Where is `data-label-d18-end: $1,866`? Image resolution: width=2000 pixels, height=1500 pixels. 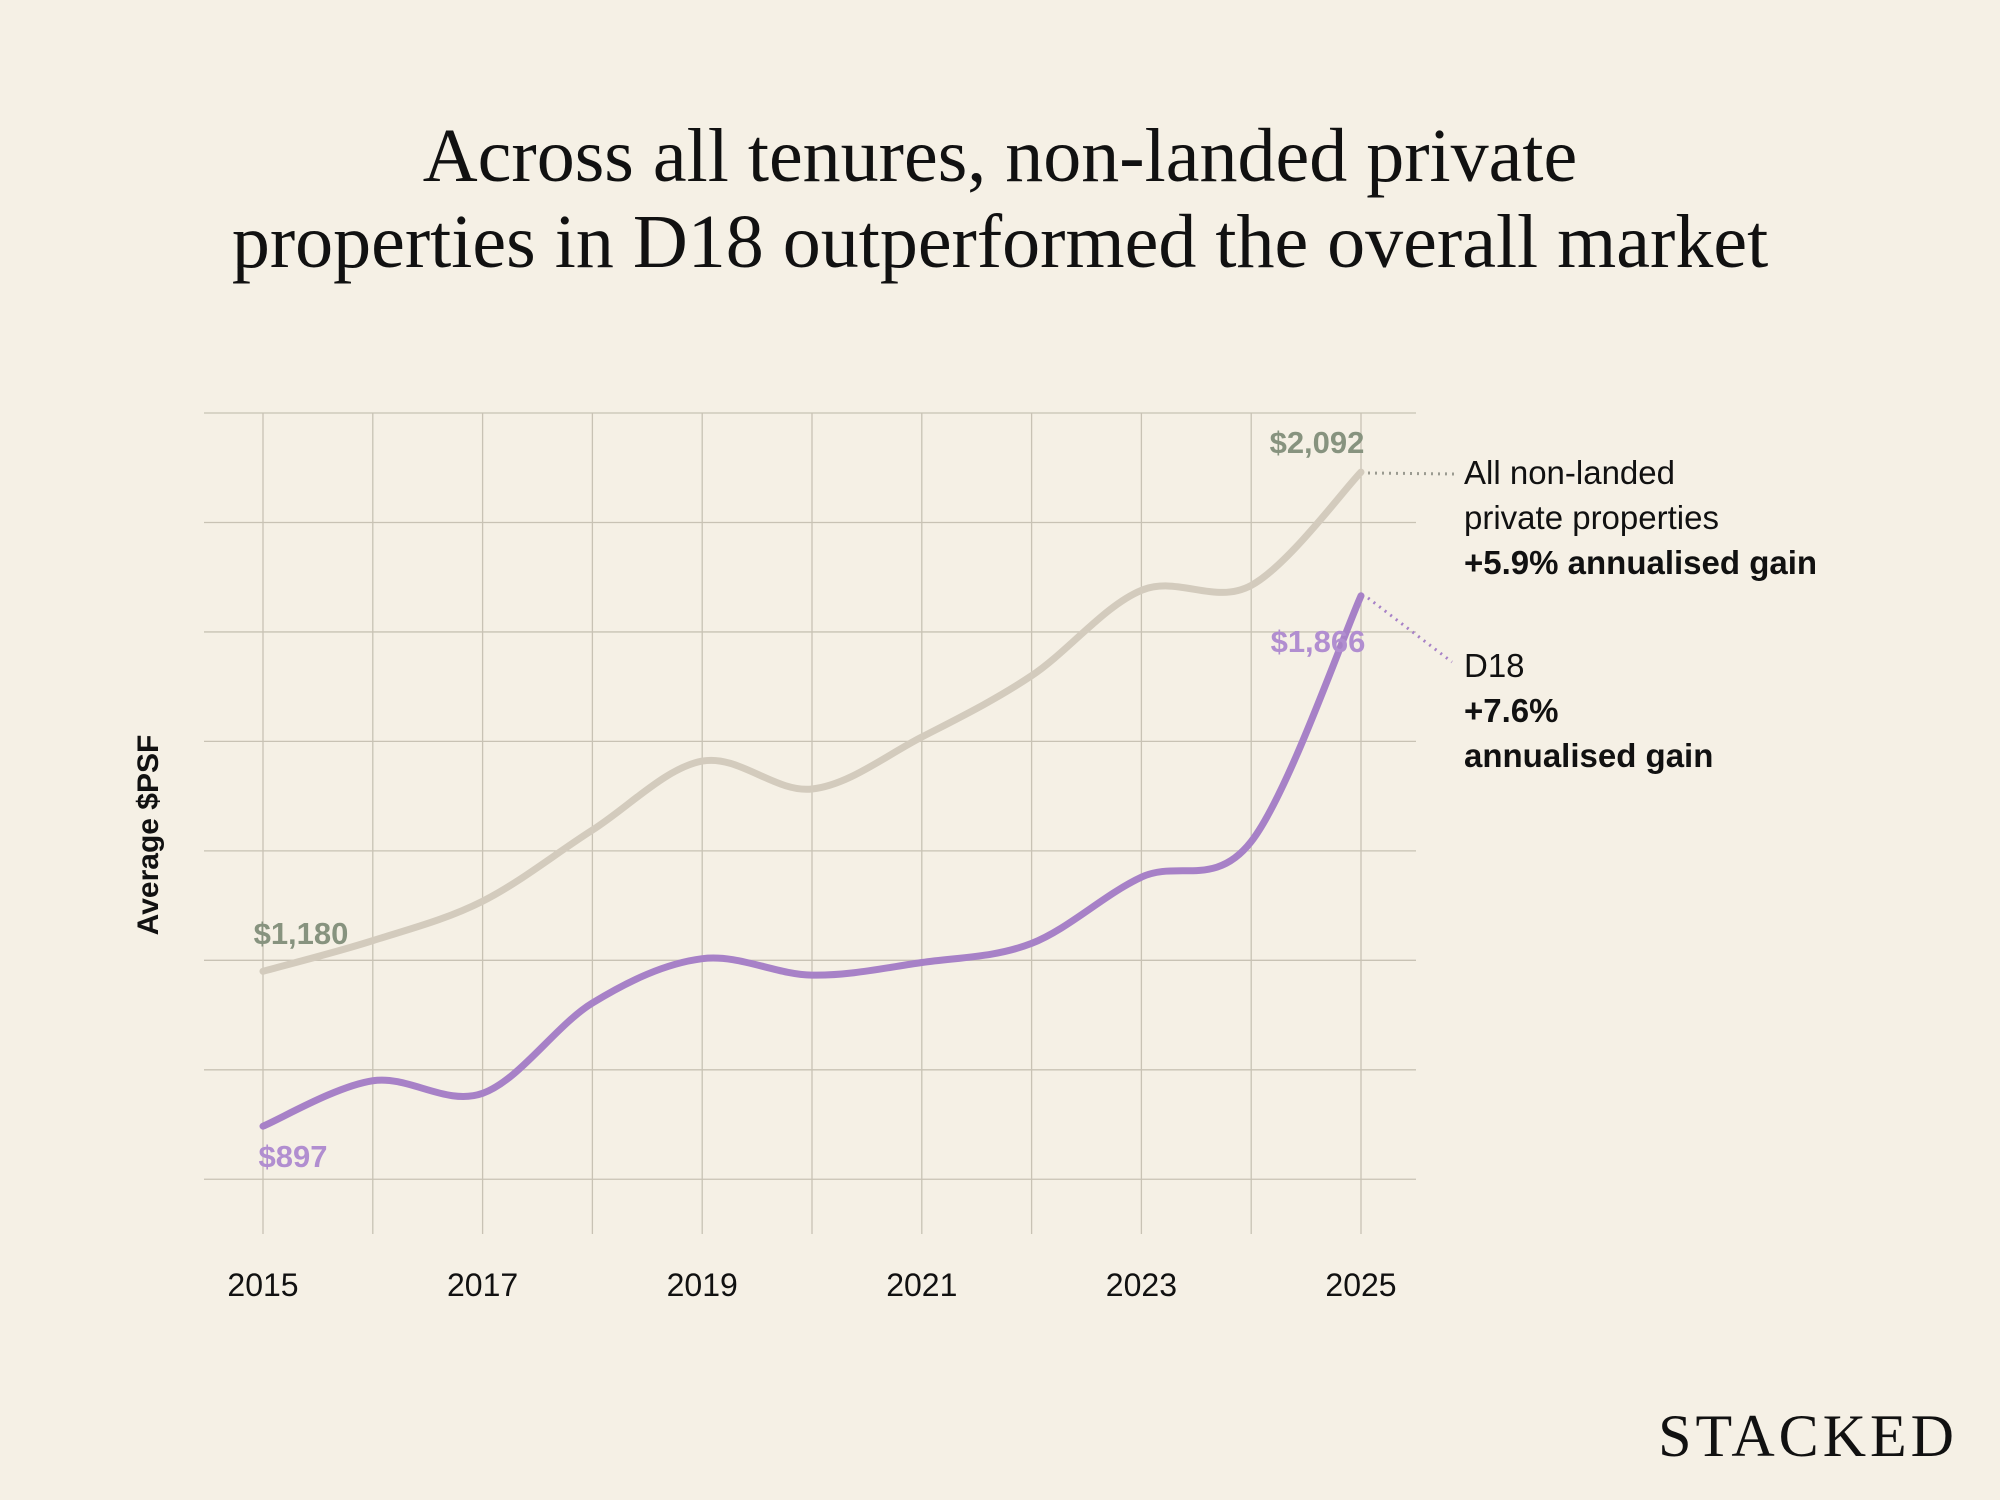 data-label-d18-end: $1,866 is located at coordinates (1318, 641).